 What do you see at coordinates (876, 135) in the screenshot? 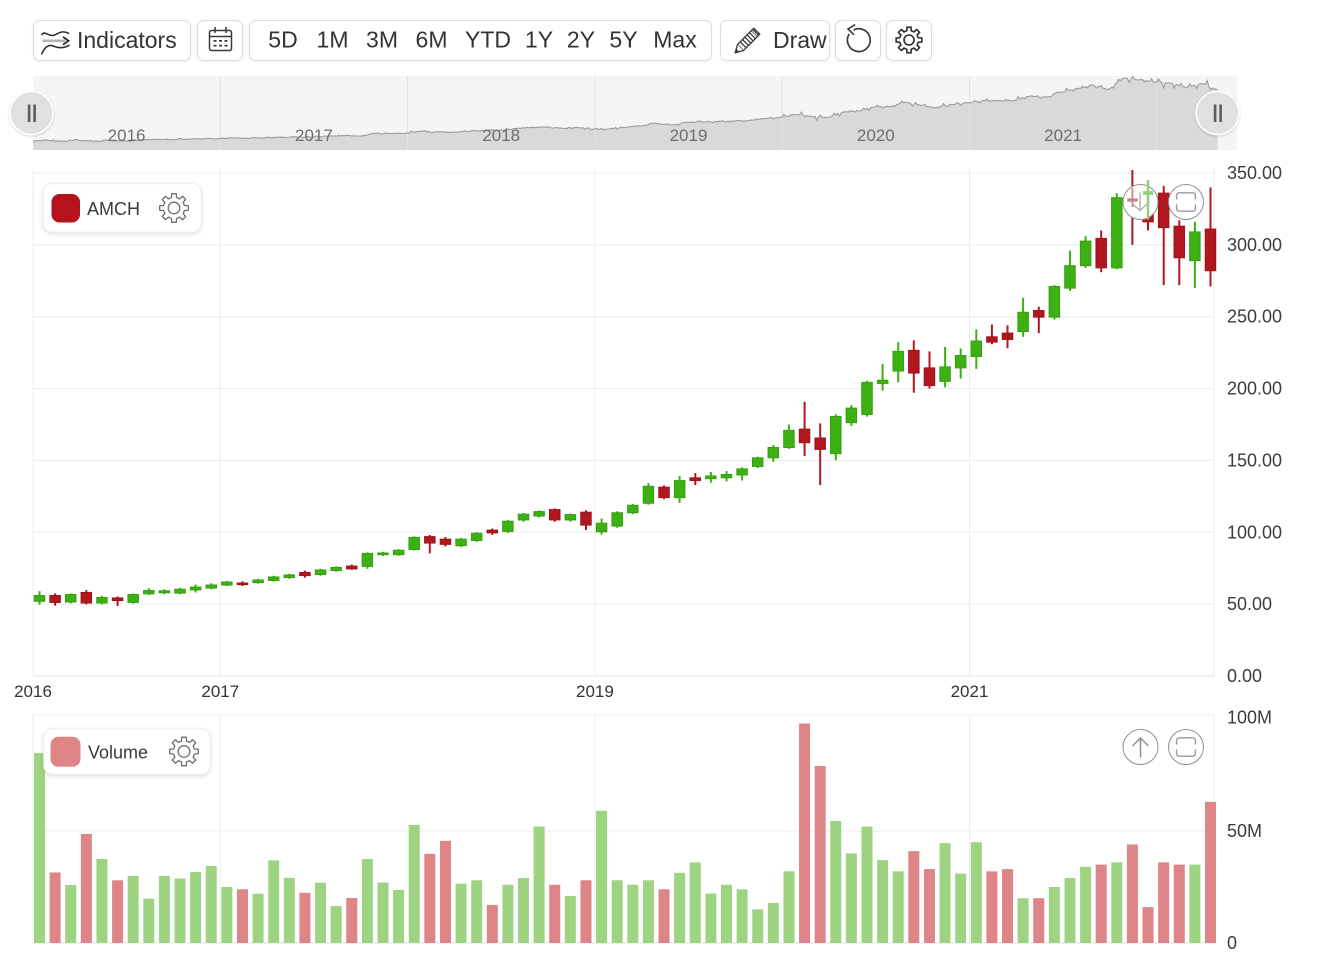
I see `svg-text: 2020` at bounding box center [876, 135].